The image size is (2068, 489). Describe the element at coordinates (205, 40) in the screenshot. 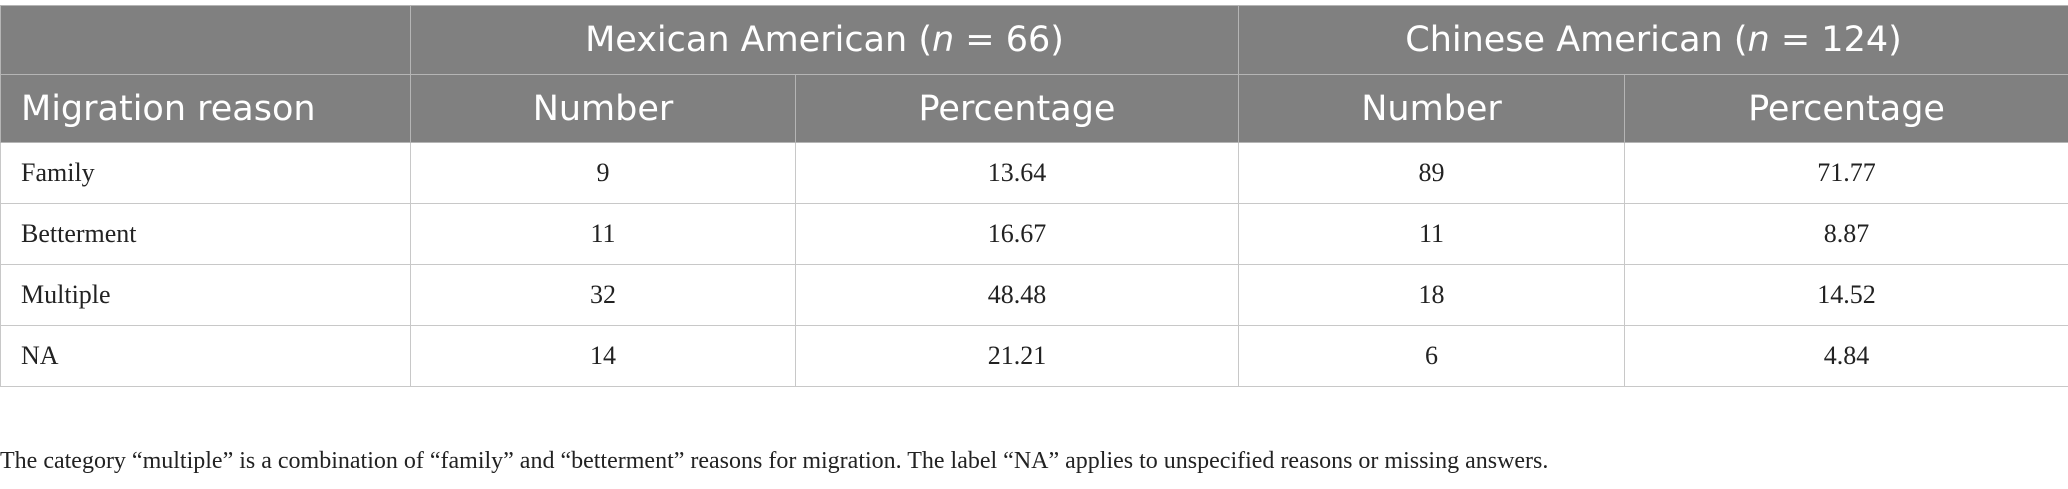

I see `empty-header` at that location.